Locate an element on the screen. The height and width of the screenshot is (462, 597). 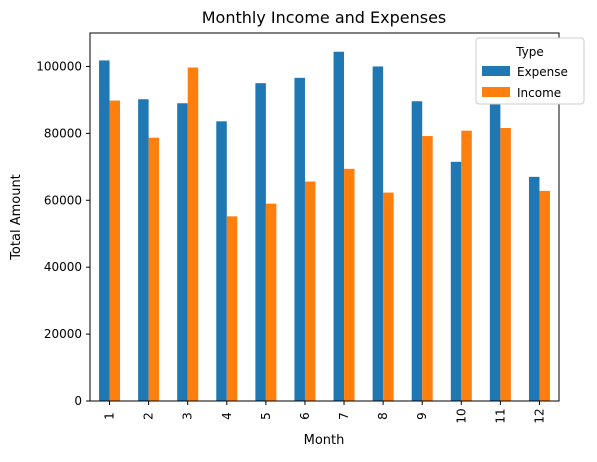
legend-swatch-expense is located at coordinates (496, 71).